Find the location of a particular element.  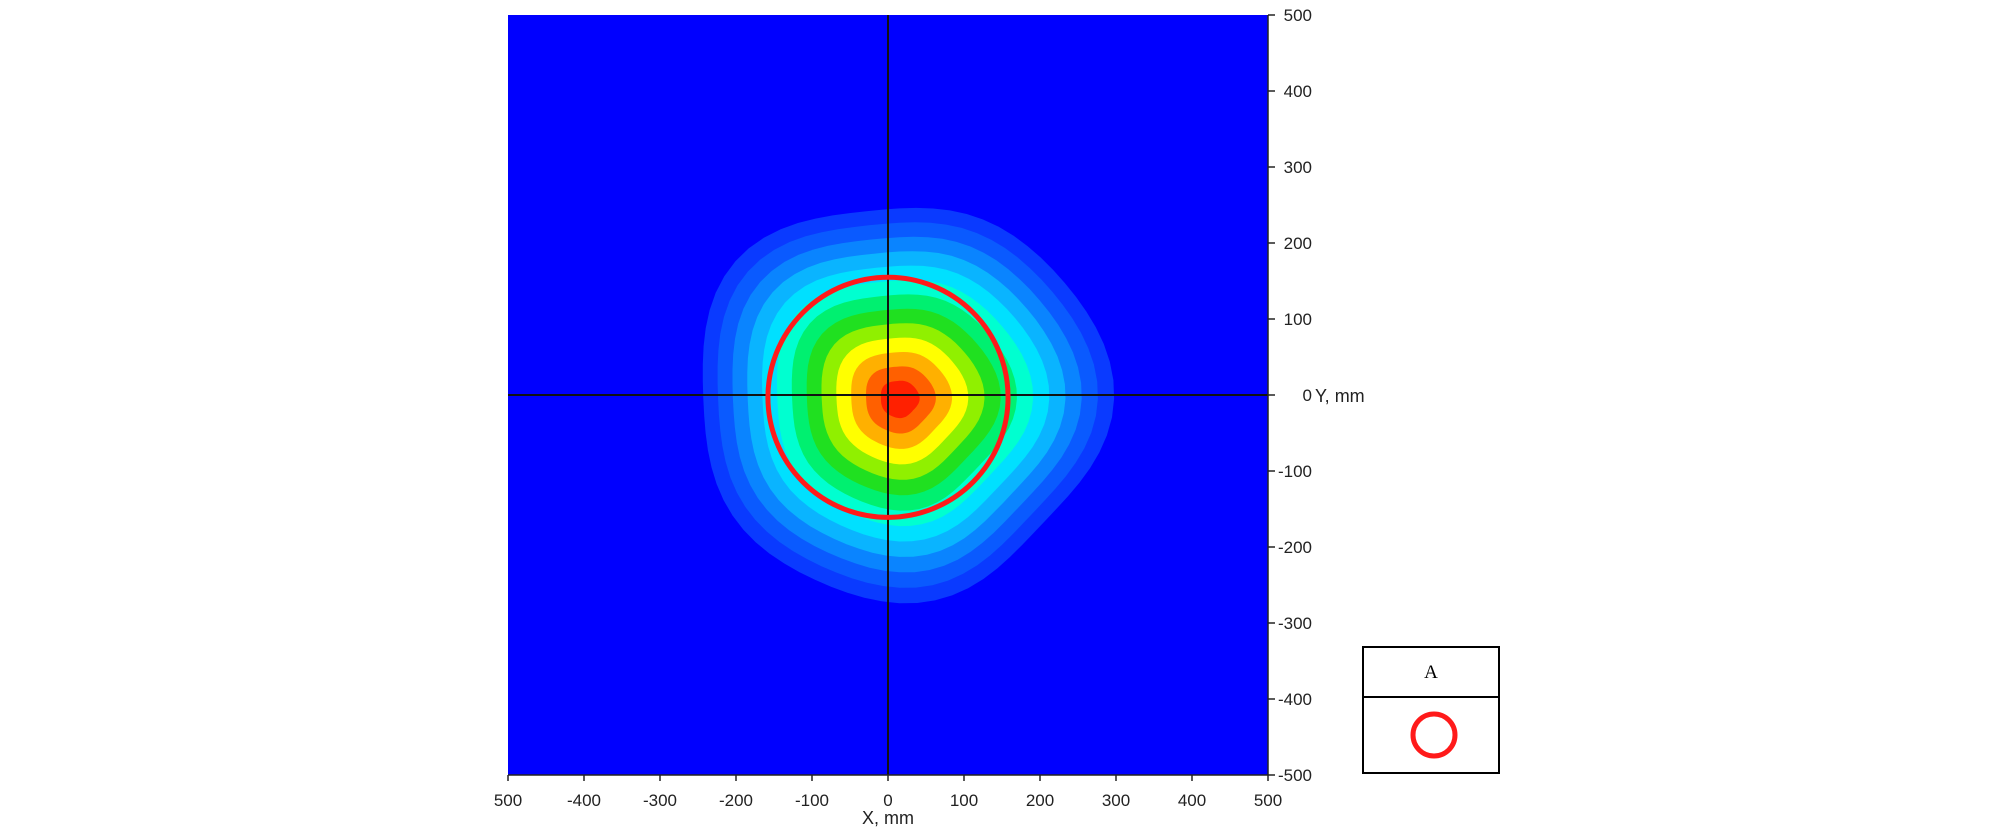

x-tick-label: -400 is located at coordinates (584, 800).